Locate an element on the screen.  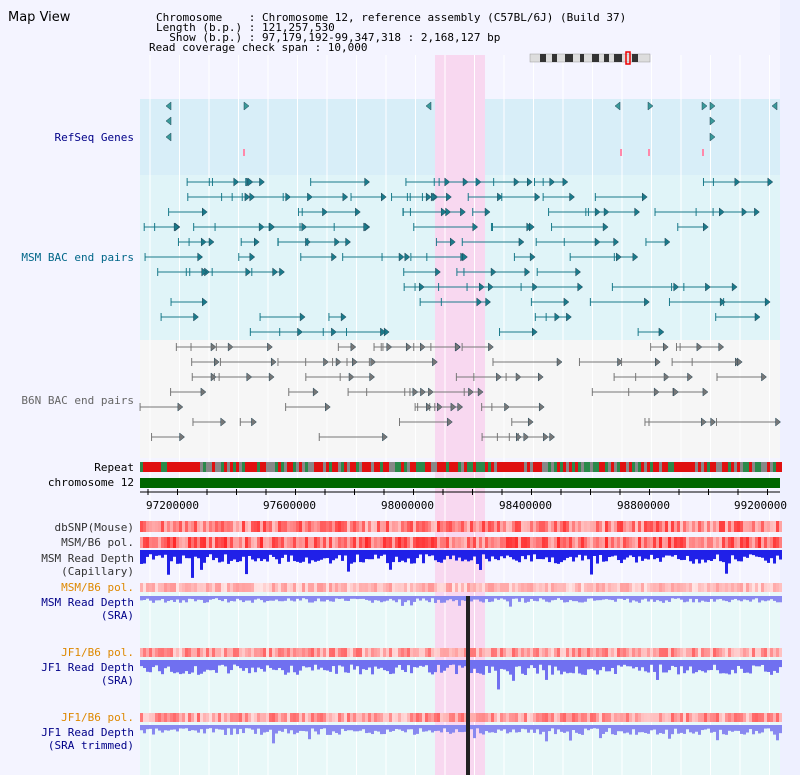
track-label-jf1-b6-pol-2: JF1/B6 pol. is located at coordinates (97, 717).